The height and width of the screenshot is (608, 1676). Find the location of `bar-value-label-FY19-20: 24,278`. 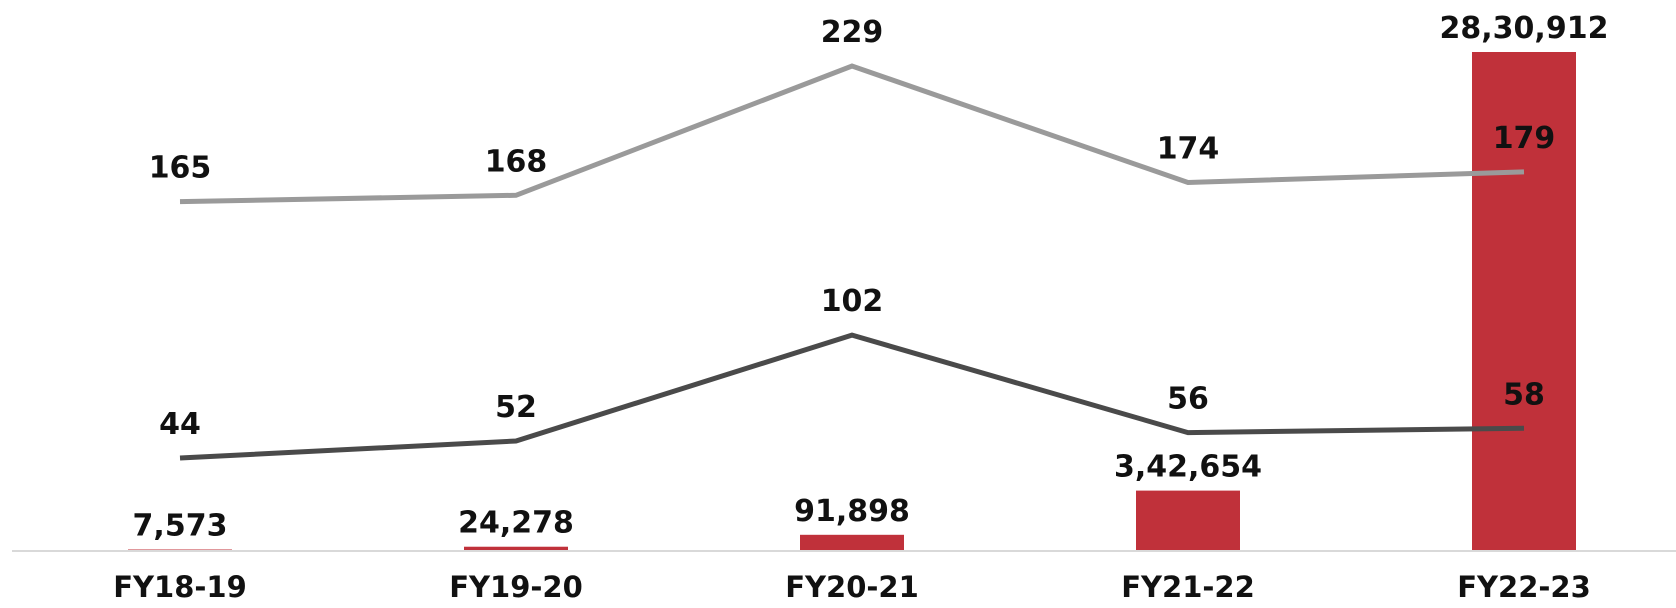

bar-value-label-FY19-20: 24,278 is located at coordinates (516, 523).